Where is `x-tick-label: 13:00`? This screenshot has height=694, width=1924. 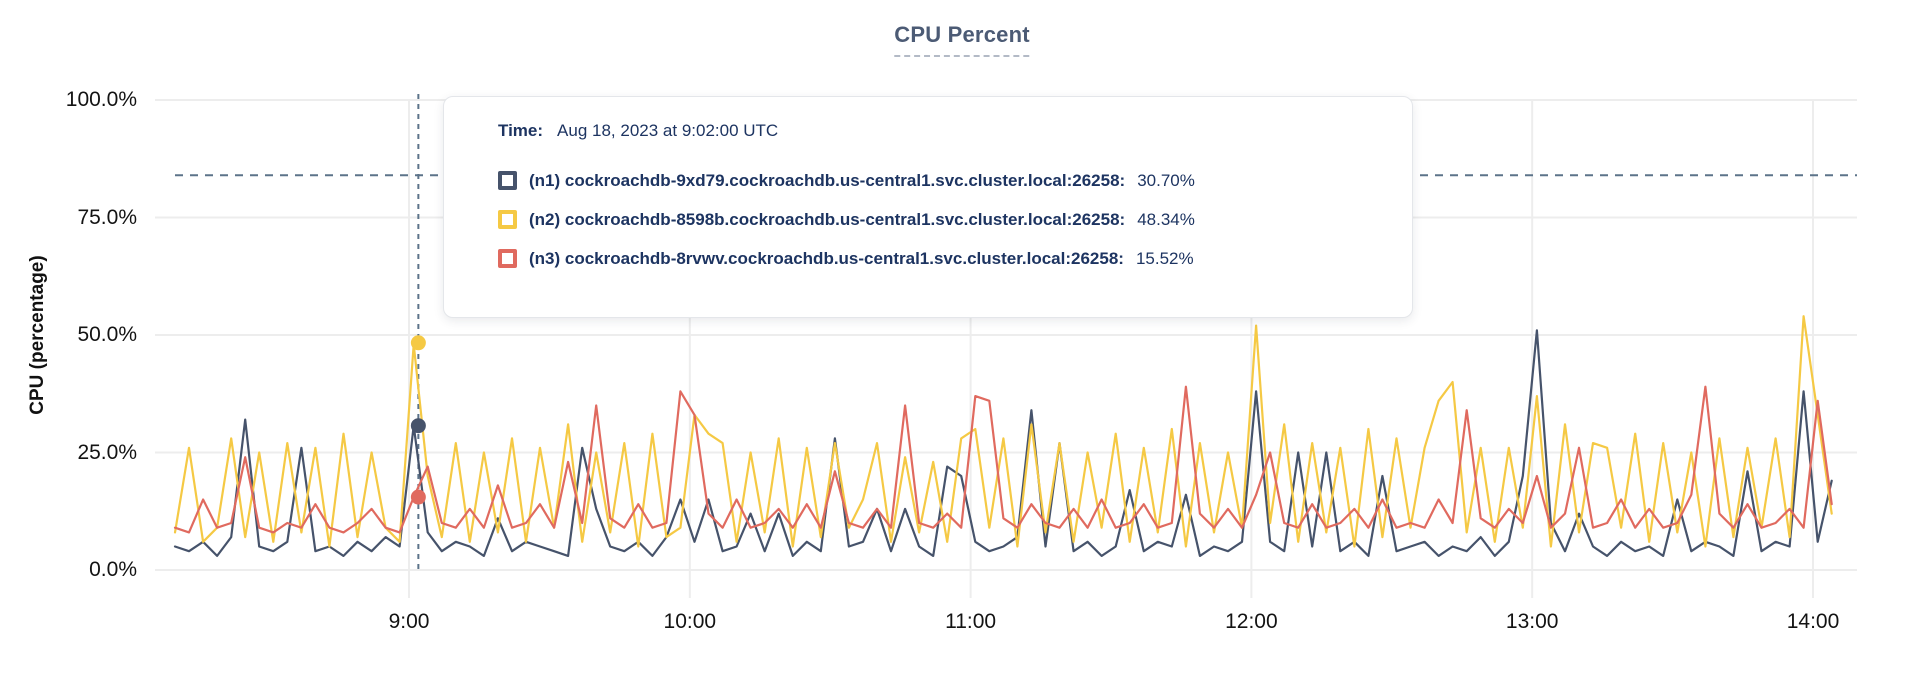 x-tick-label: 13:00 is located at coordinates (1532, 621).